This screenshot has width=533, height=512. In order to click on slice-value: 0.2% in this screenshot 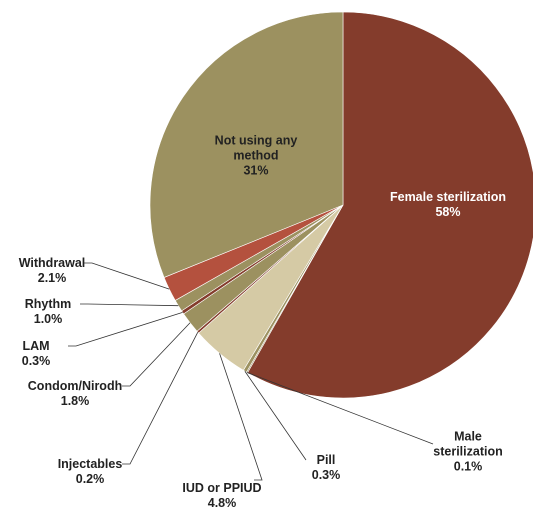, I will do `click(90, 479)`.